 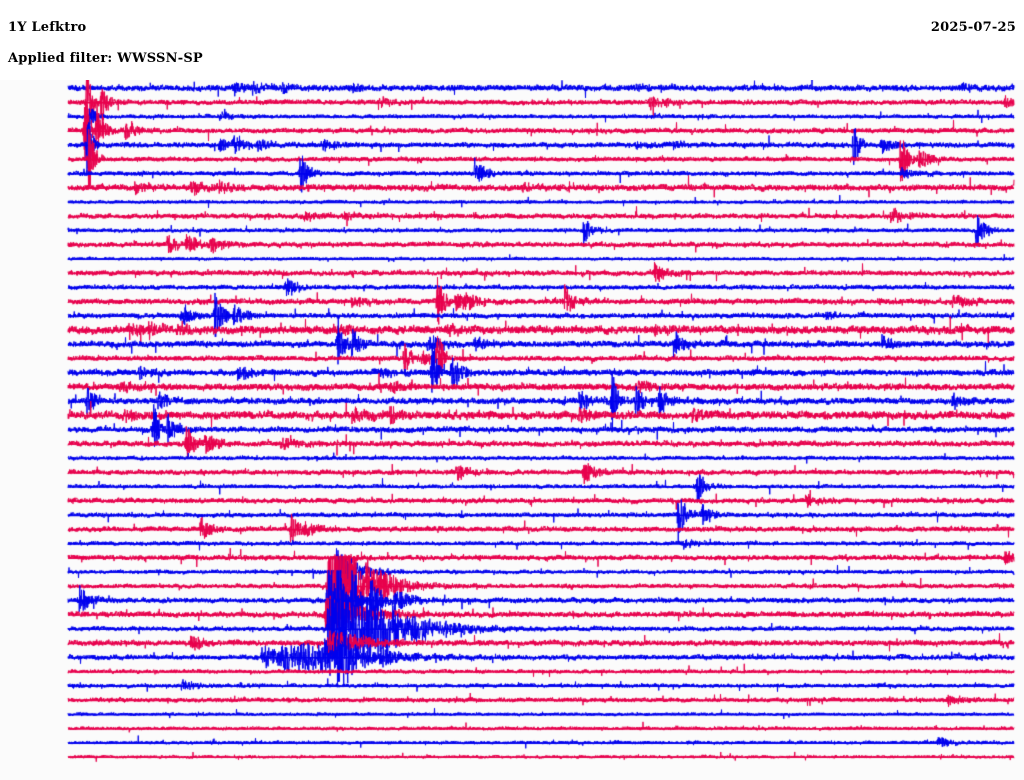 I want to click on page-title: 1Y Lefktro, so click(x=47, y=27).